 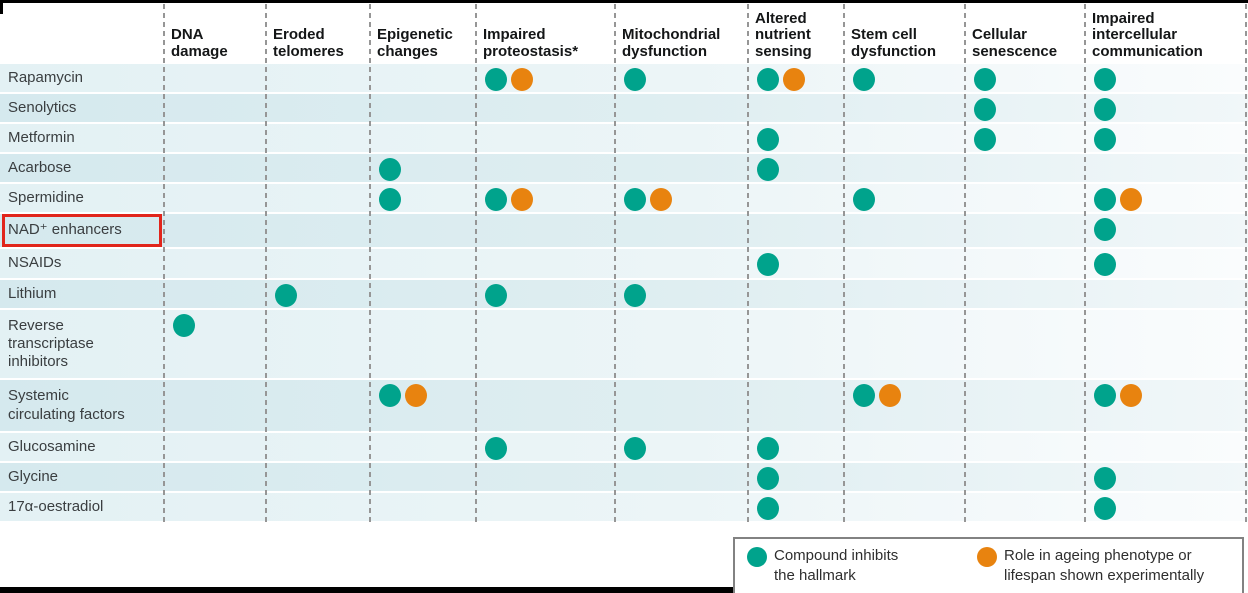 I want to click on row-label: NSAIDs, so click(x=35, y=263).